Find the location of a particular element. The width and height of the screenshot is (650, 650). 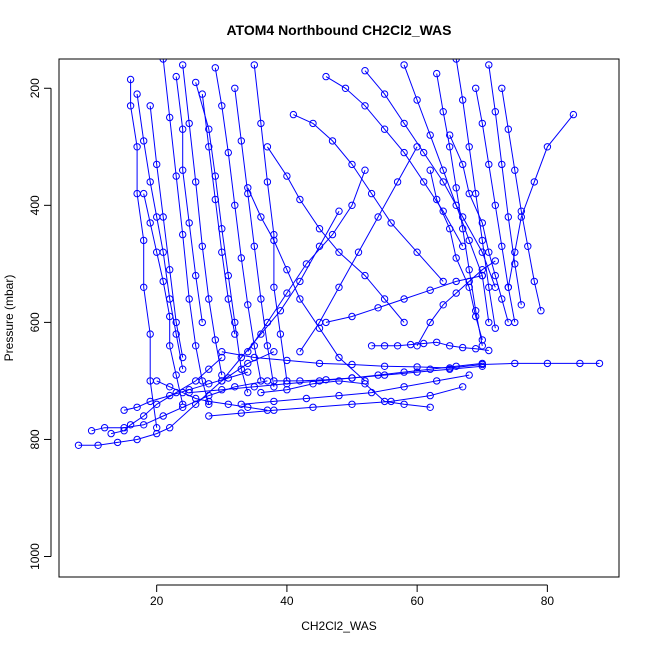

y-tick-label: 200 is located at coordinates (35, 88).